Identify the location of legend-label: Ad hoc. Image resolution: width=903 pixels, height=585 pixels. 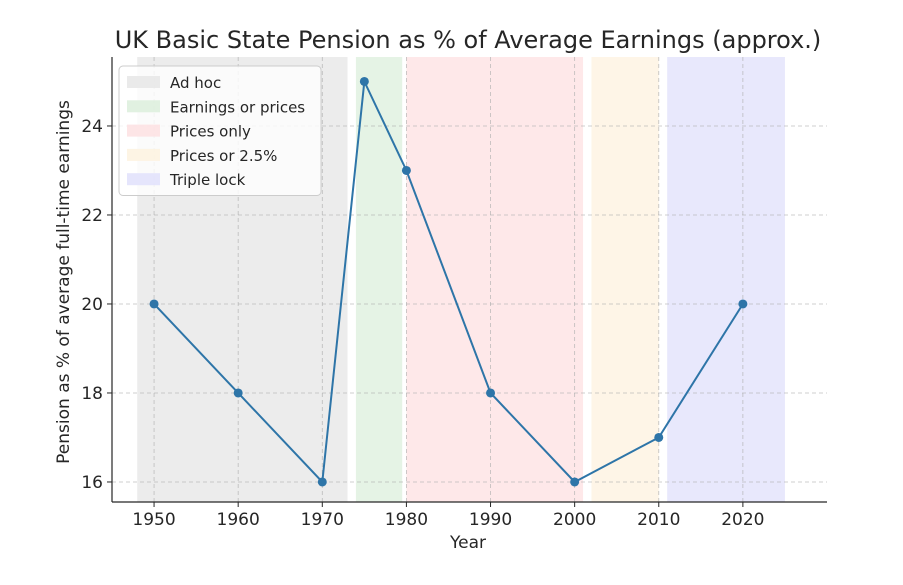
(195, 83).